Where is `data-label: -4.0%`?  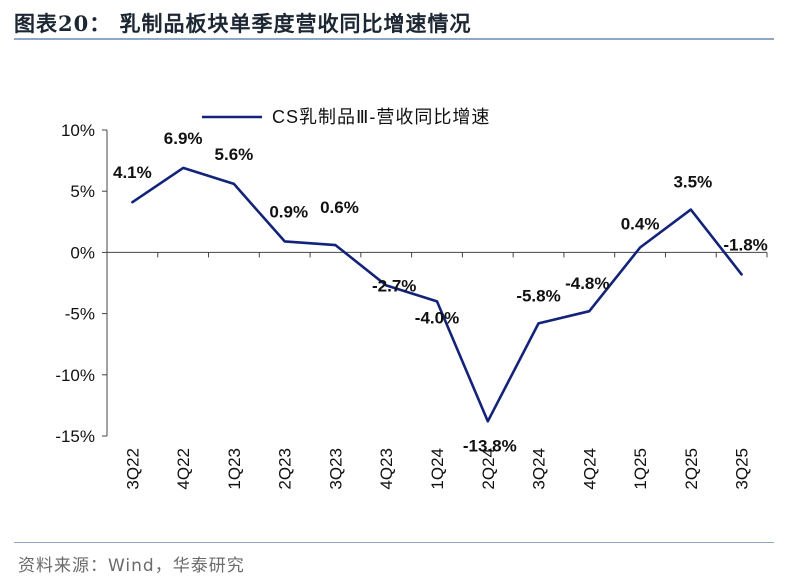
data-label: -4.0% is located at coordinates (437, 317).